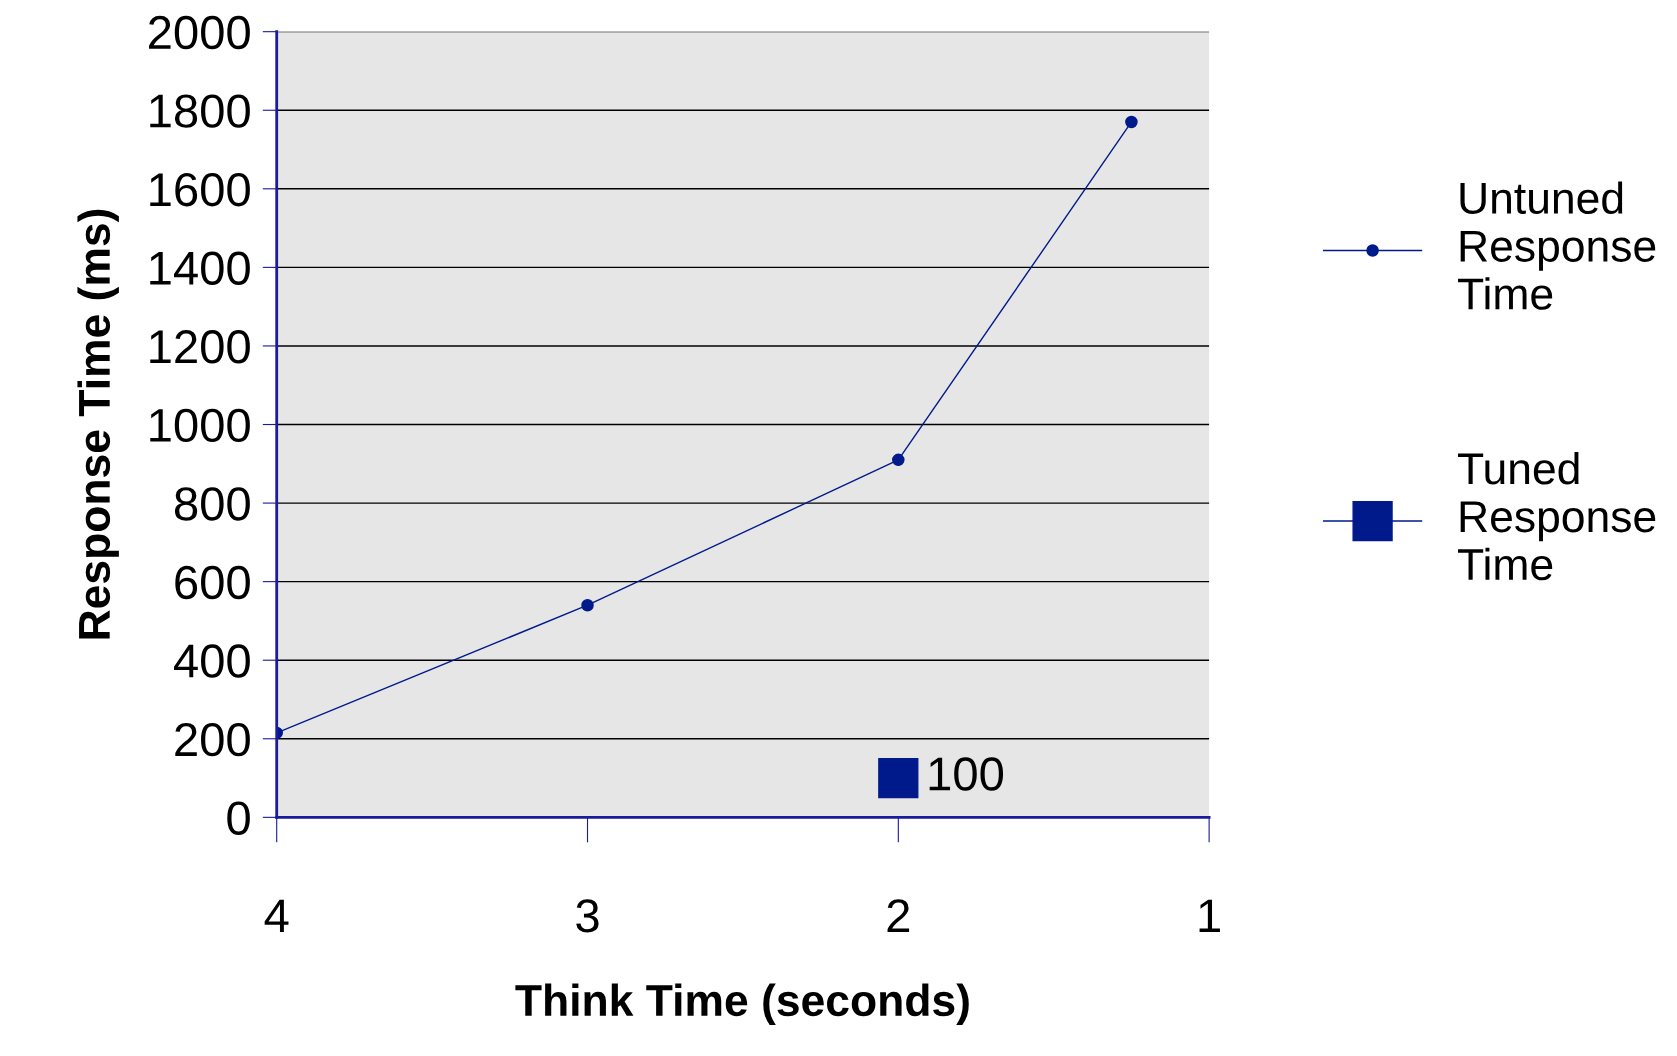 This screenshot has width=1677, height=1056. Describe the element at coordinates (98, 424) in the screenshot. I see `y-axis-title: Response Time (ms)` at that location.